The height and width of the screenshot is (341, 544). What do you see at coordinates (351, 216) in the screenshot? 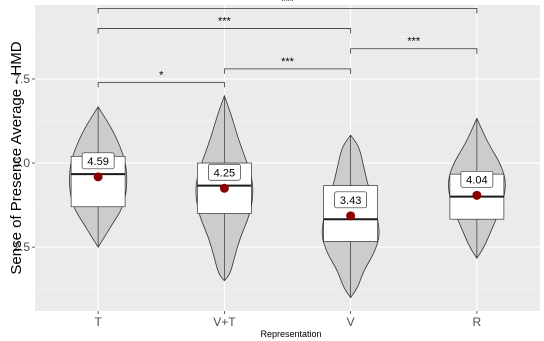
I see `mean-point-V` at bounding box center [351, 216].